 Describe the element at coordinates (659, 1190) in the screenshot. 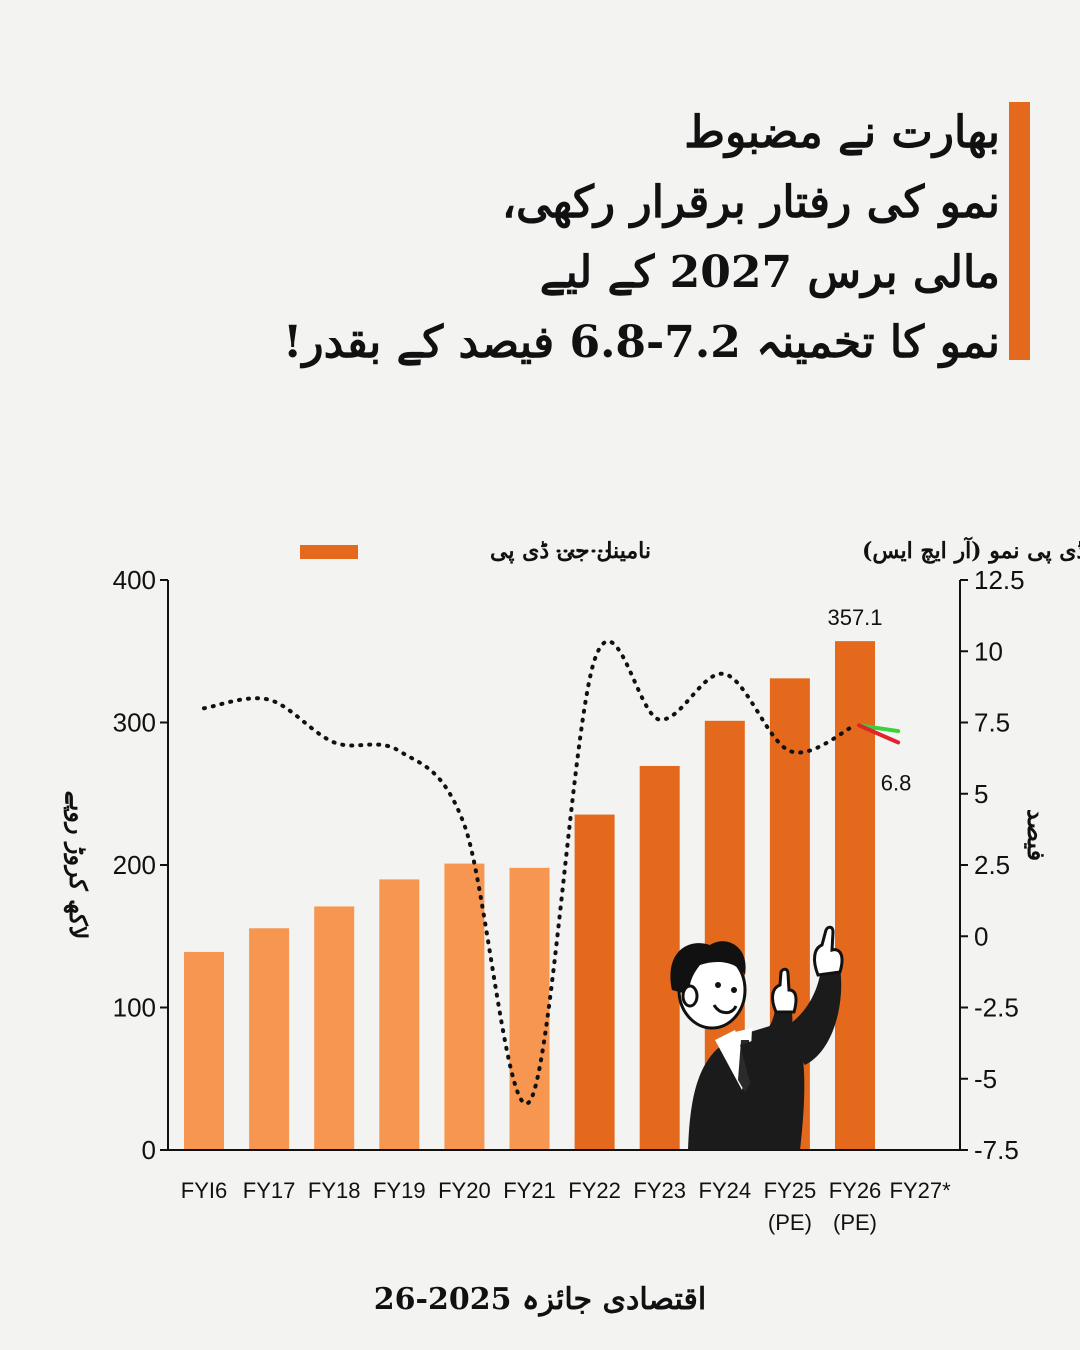

I see `x-tick-label: FY23` at that location.